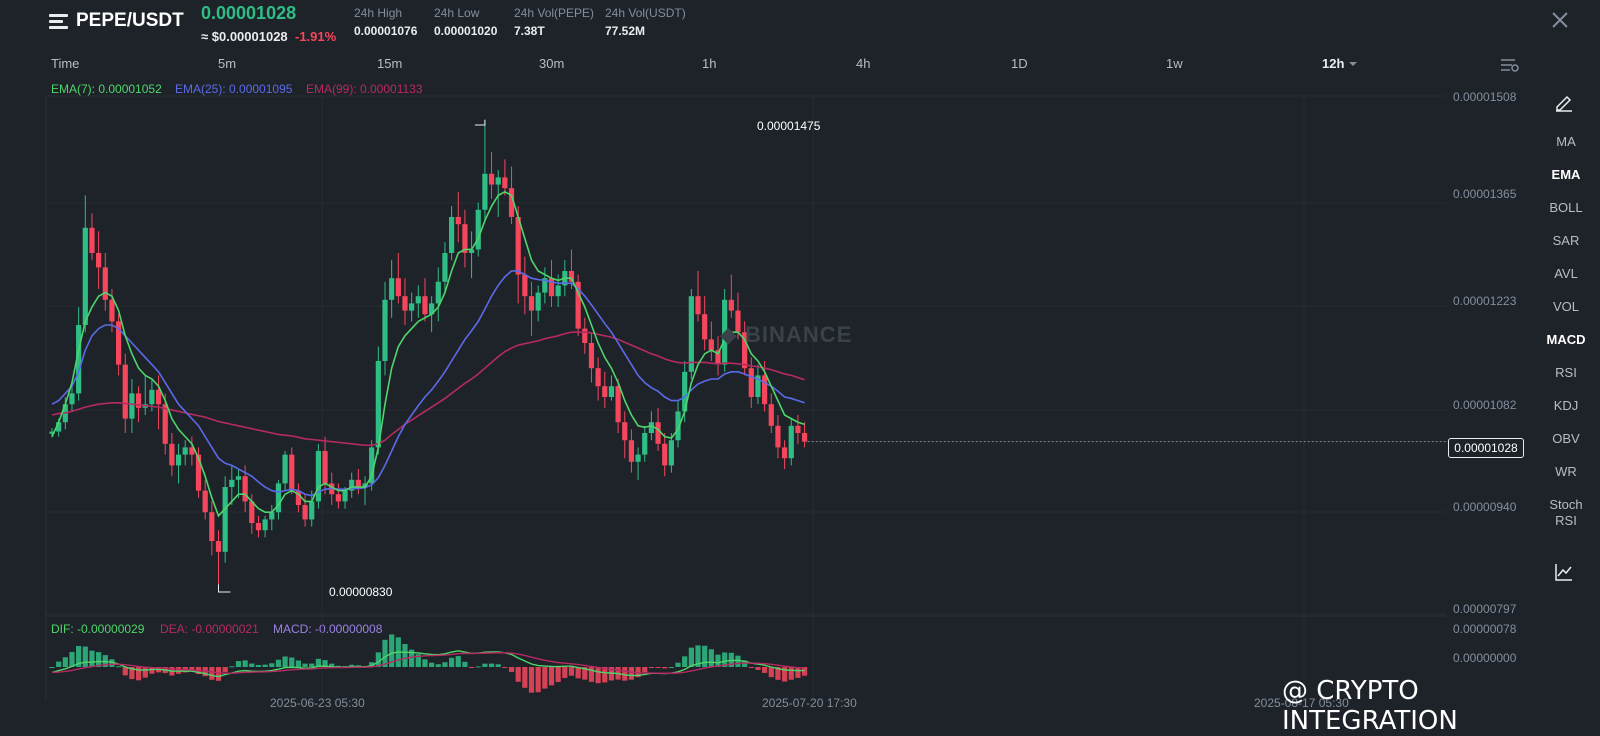  Describe the element at coordinates (1370, 706) in the screenshot. I see `credit-watermark: @ CRYPTO INTEGRATION` at that location.